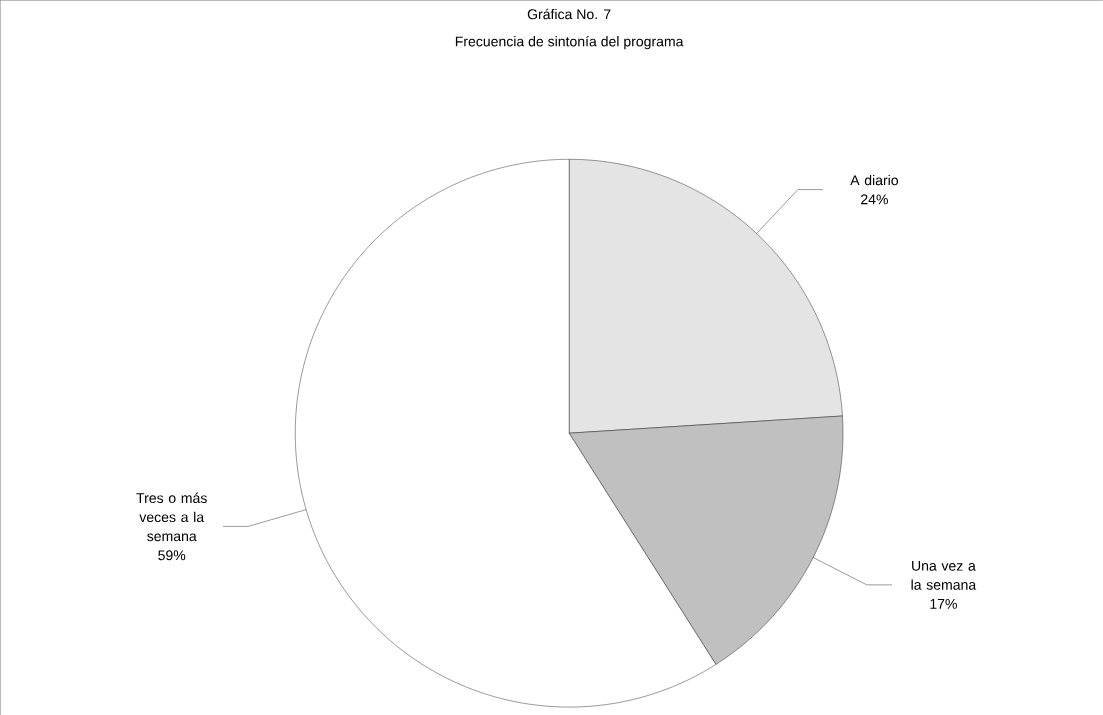 The image size is (1103, 715). Describe the element at coordinates (569, 42) in the screenshot. I see `chart-subtitle: Frecuencia de sintonía del programa` at that location.